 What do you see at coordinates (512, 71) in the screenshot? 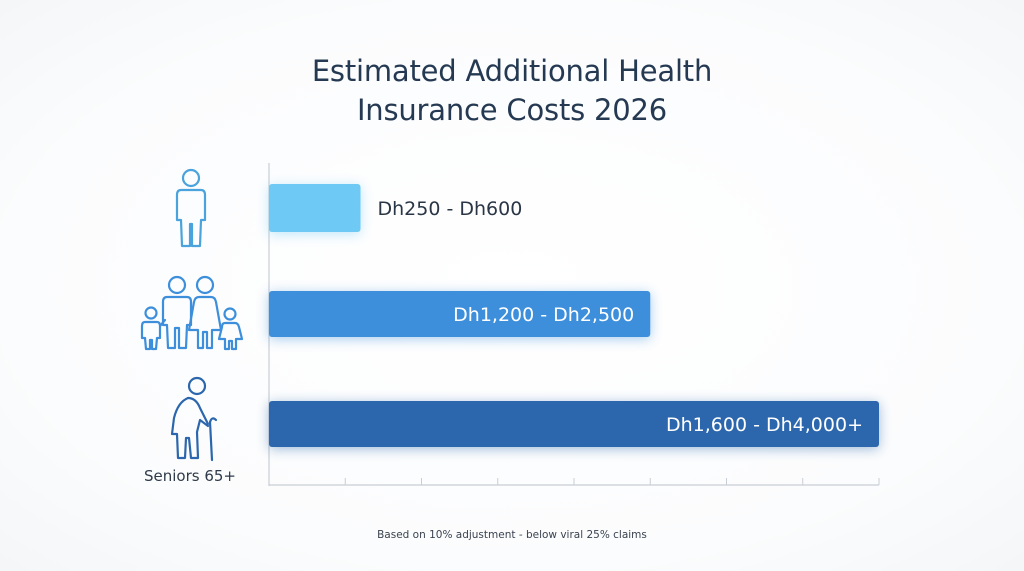
I see `chart-title-line-1: Estimated Additional Health` at bounding box center [512, 71].